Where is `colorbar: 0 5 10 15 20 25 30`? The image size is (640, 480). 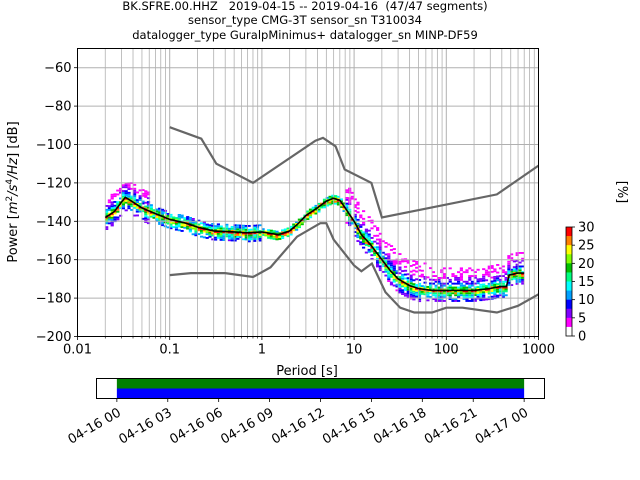
colorbar: 0 5 10 15 20 25 30 is located at coordinates (580, 283).